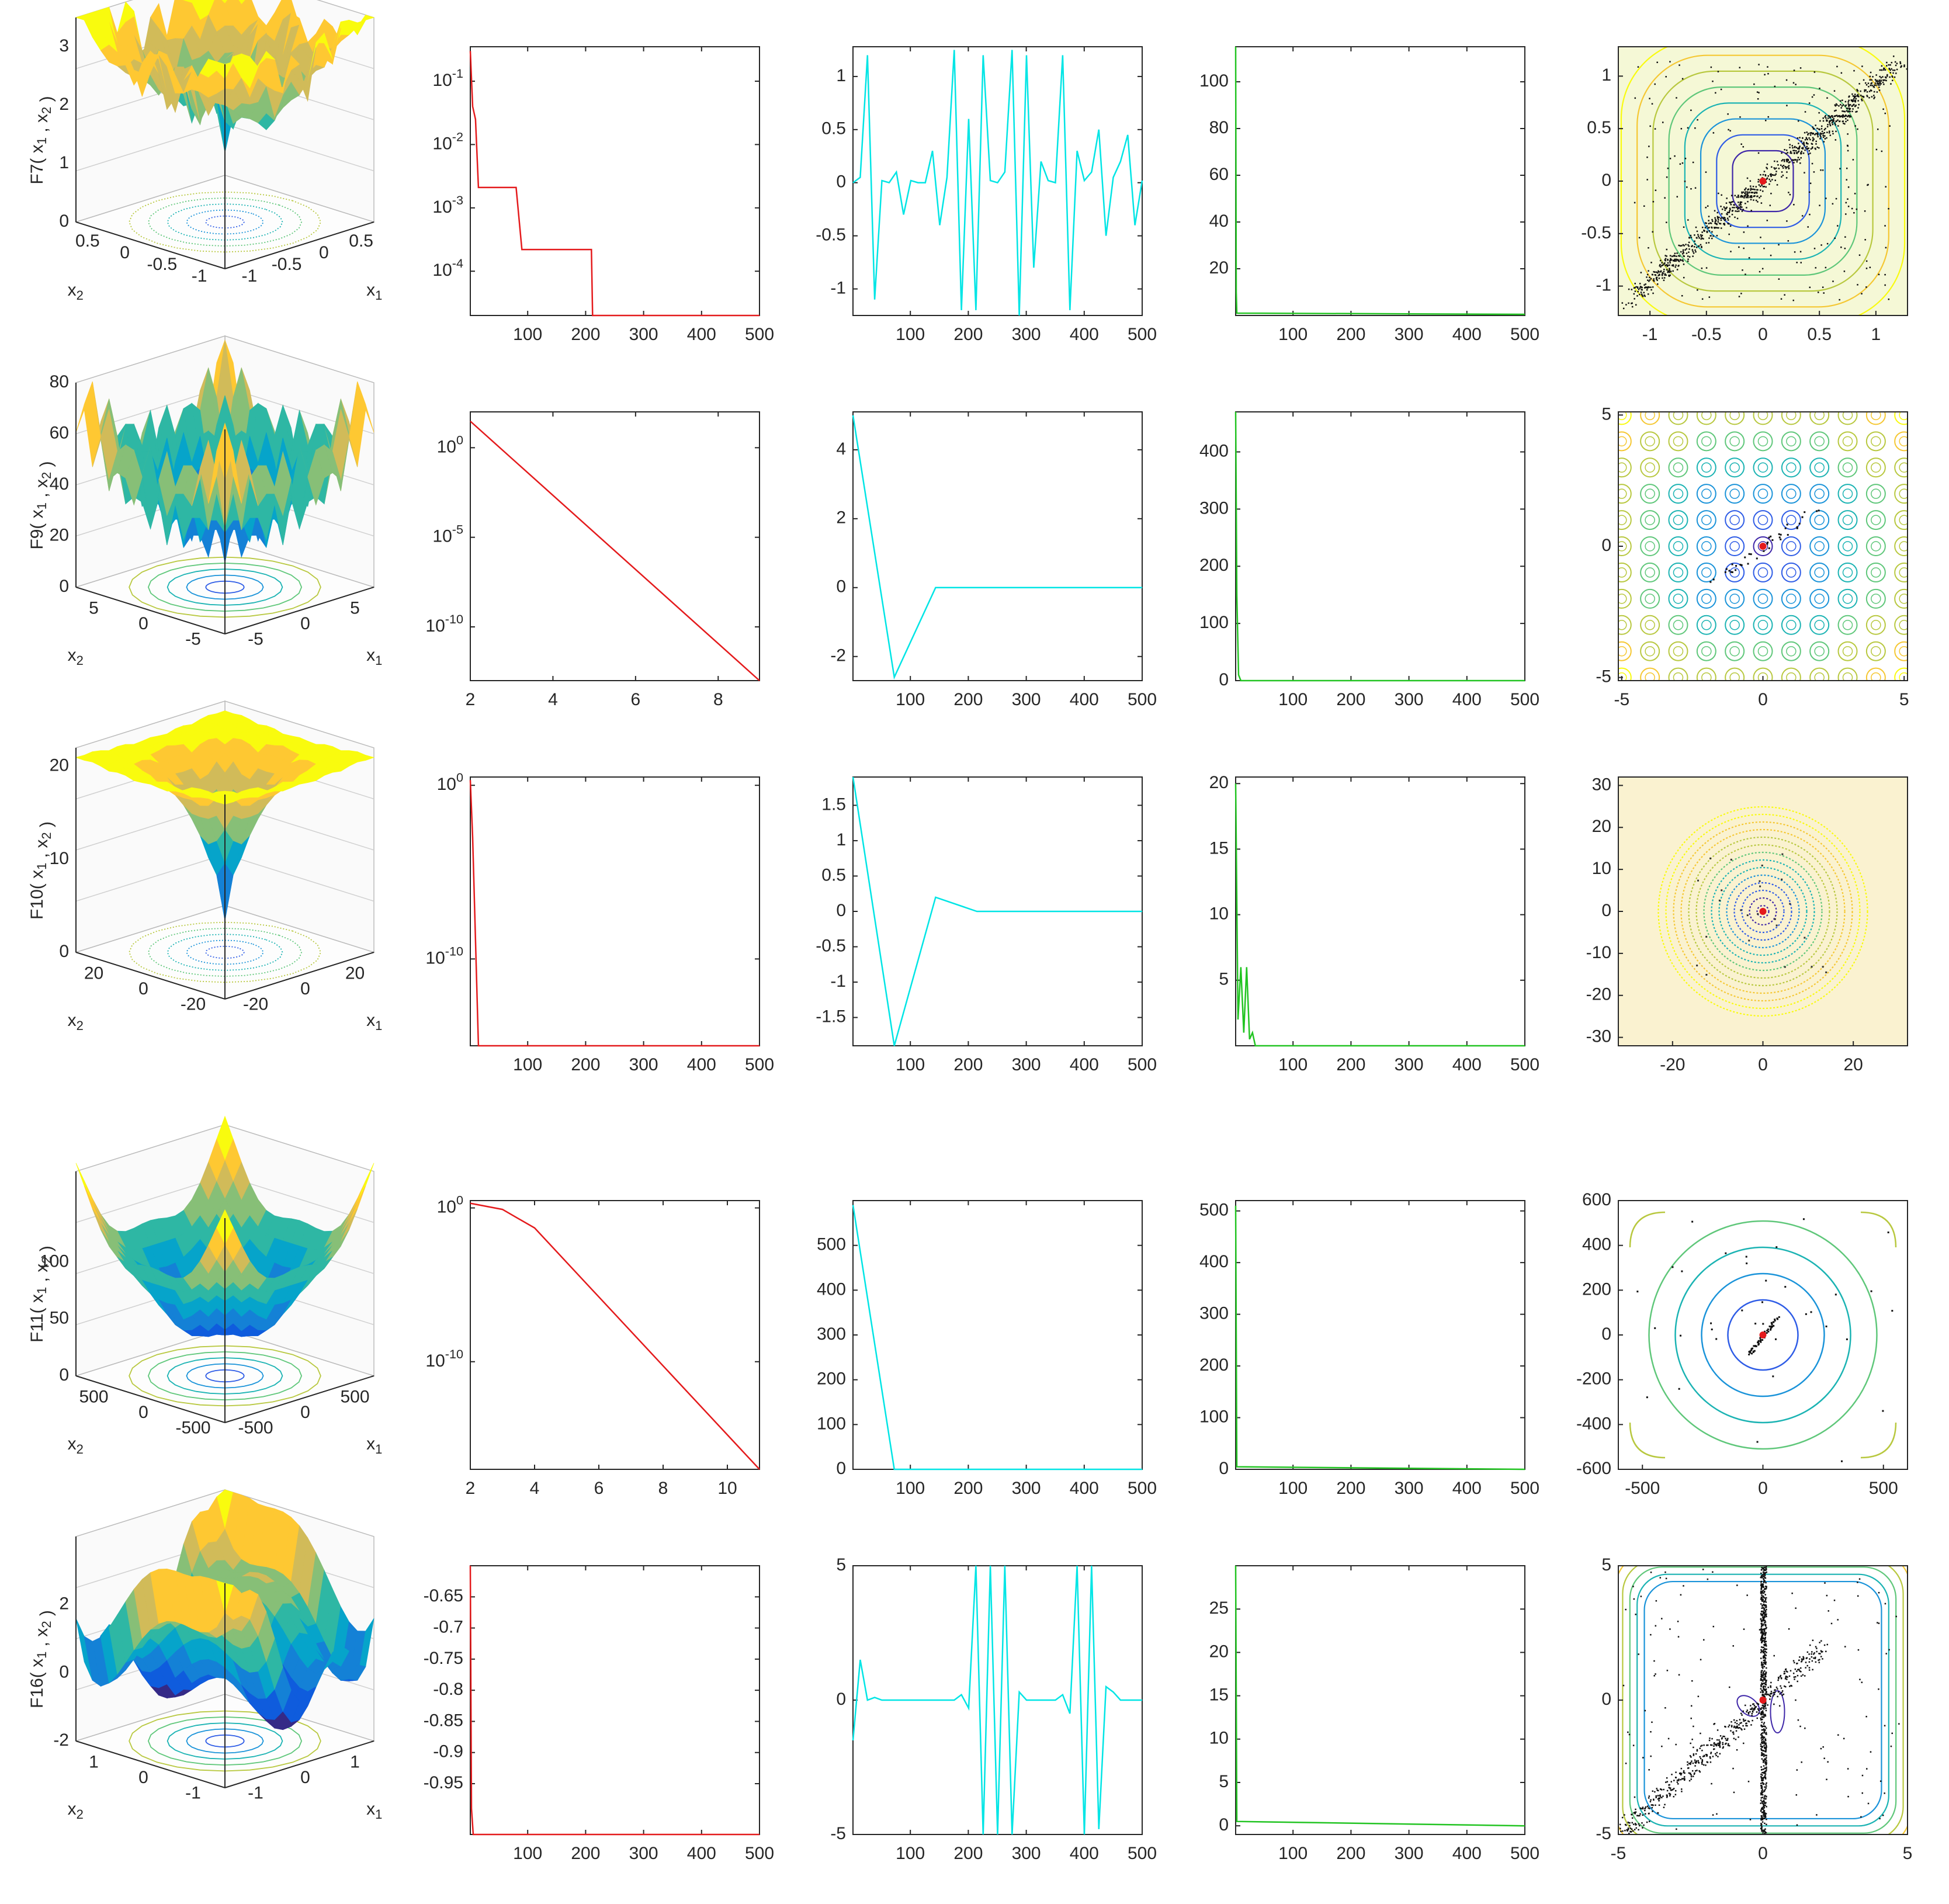 This screenshot has width=1949, height=1904. Describe the element at coordinates (448, 78) in the screenshot. I see `y-tick-label: 10⁻¹` at that location.